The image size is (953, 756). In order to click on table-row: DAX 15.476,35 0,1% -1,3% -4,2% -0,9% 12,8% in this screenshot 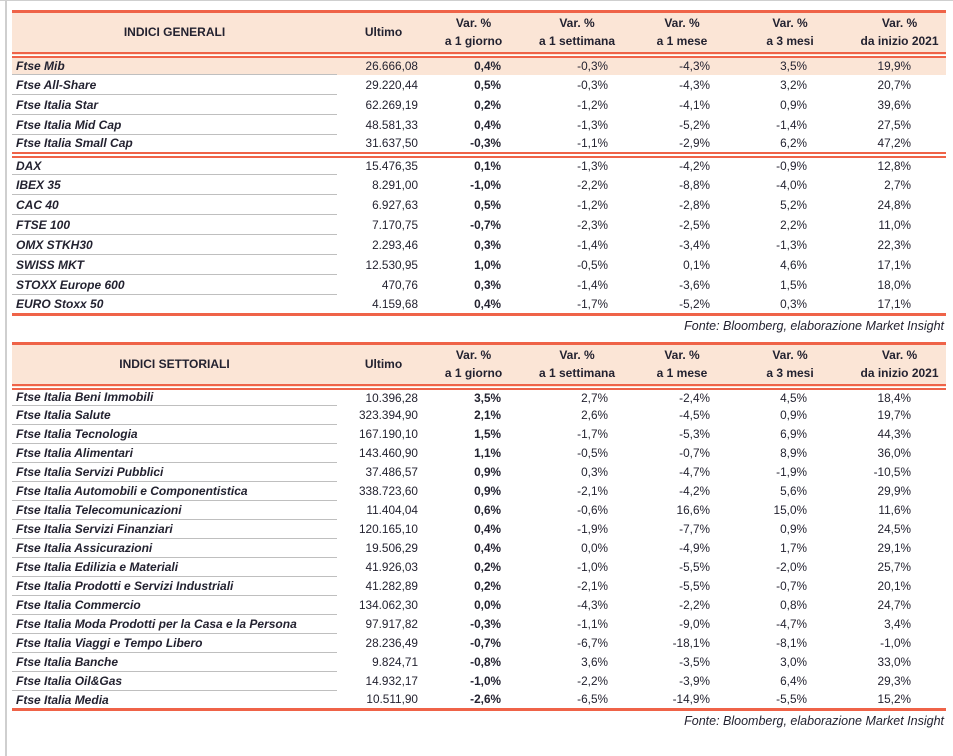, I will do `click(479, 164)`.